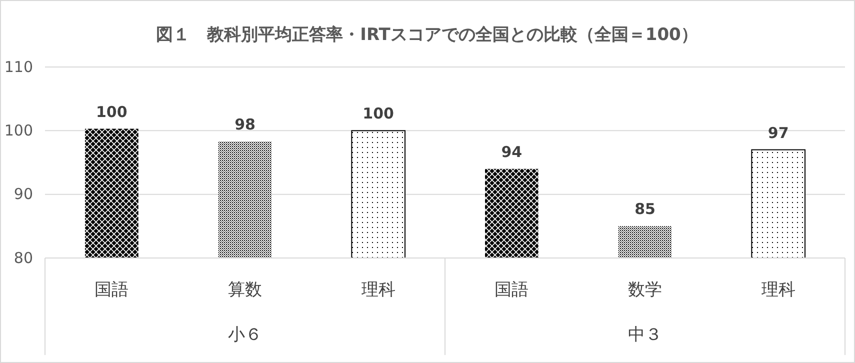 This screenshot has height=363, width=855. I want to click on y-tick-label: 110, so click(18, 67).